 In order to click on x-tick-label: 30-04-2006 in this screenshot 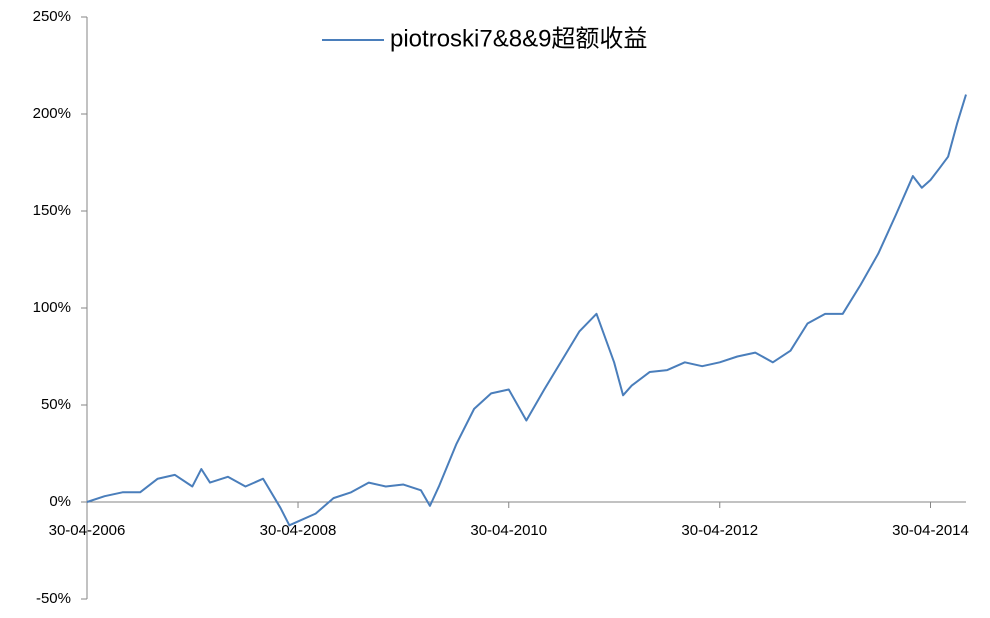, I will do `click(87, 530)`.